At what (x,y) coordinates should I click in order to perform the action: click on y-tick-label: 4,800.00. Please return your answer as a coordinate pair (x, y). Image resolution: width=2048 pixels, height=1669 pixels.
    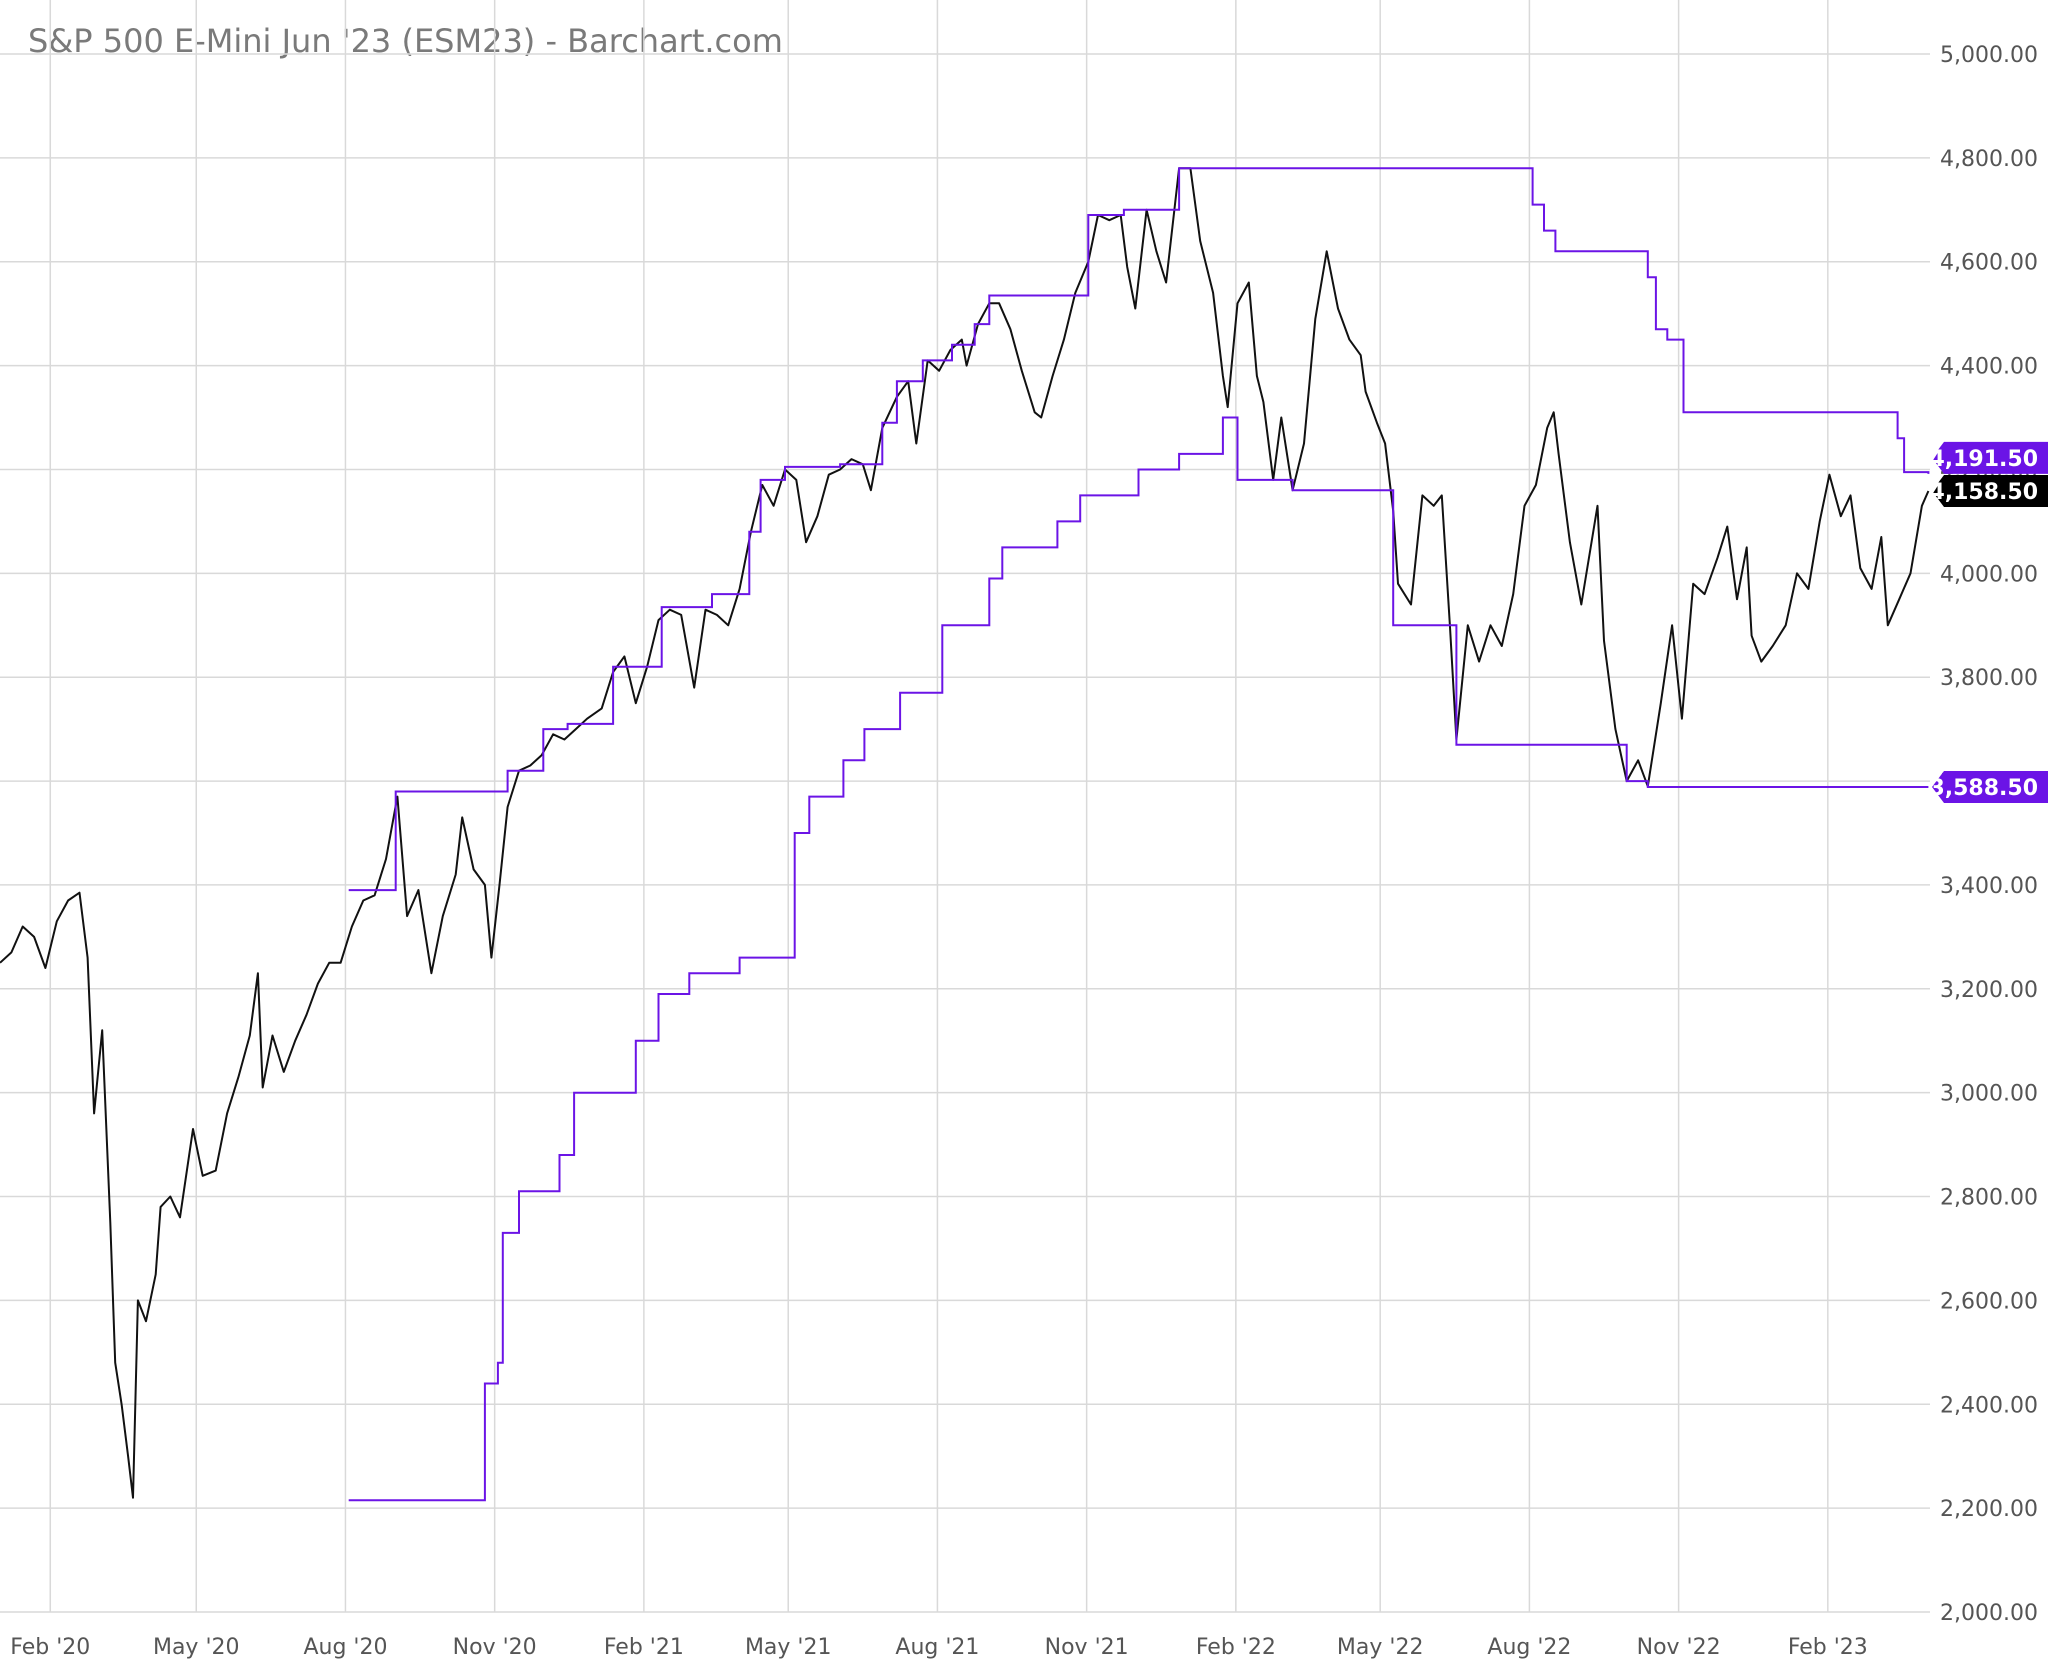
    Looking at the image, I should click on (1989, 159).